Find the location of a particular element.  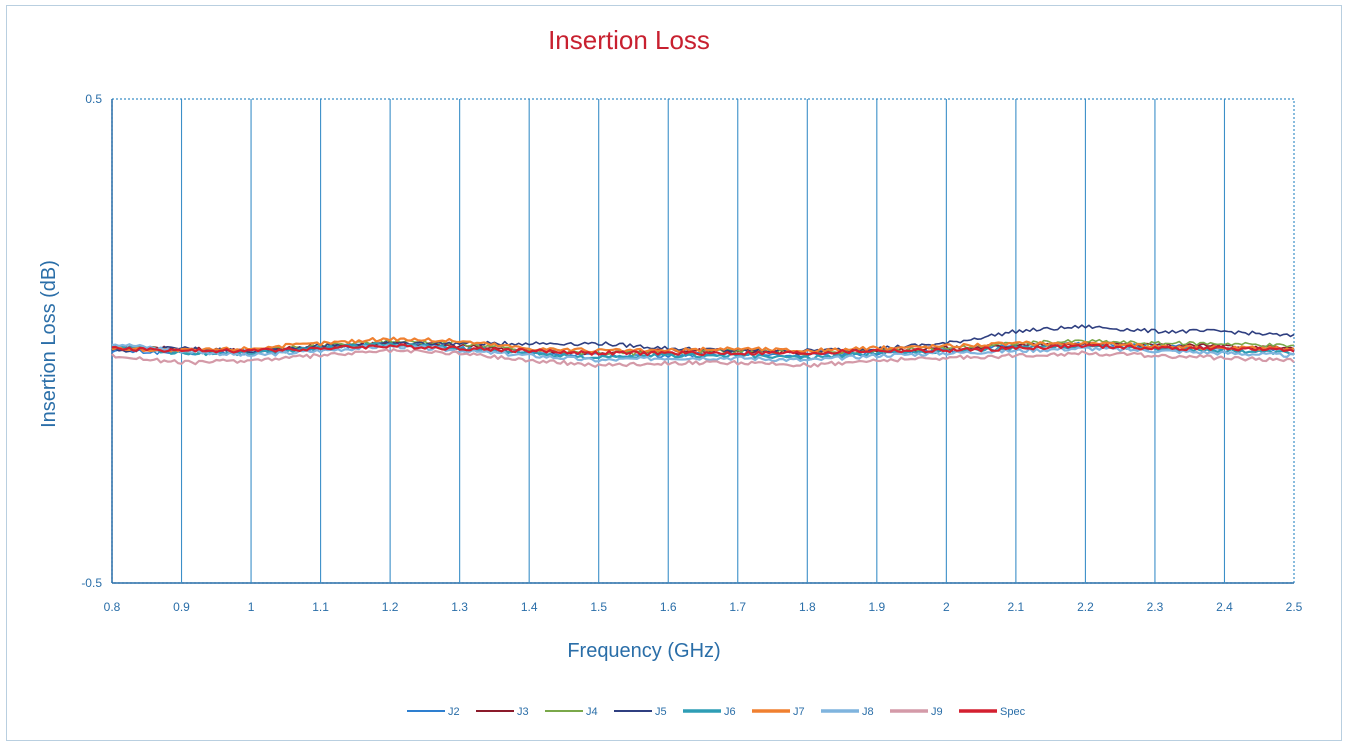

y-tick-labels: 0.5 -0.5 is located at coordinates (91, 341).